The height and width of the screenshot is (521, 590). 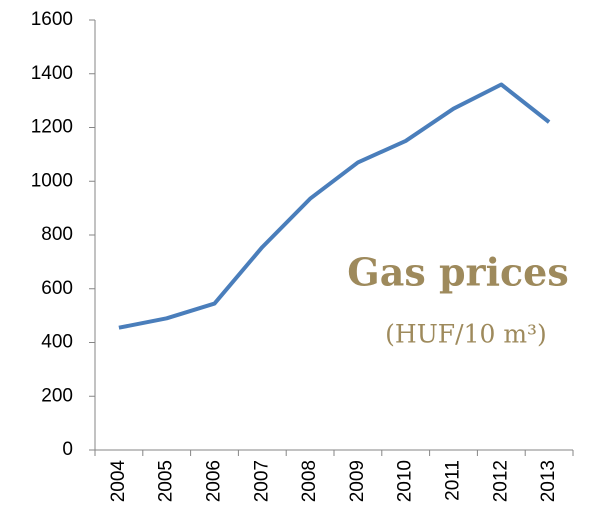 What do you see at coordinates (57, 288) in the screenshot?
I see `y-tick-label: 600` at bounding box center [57, 288].